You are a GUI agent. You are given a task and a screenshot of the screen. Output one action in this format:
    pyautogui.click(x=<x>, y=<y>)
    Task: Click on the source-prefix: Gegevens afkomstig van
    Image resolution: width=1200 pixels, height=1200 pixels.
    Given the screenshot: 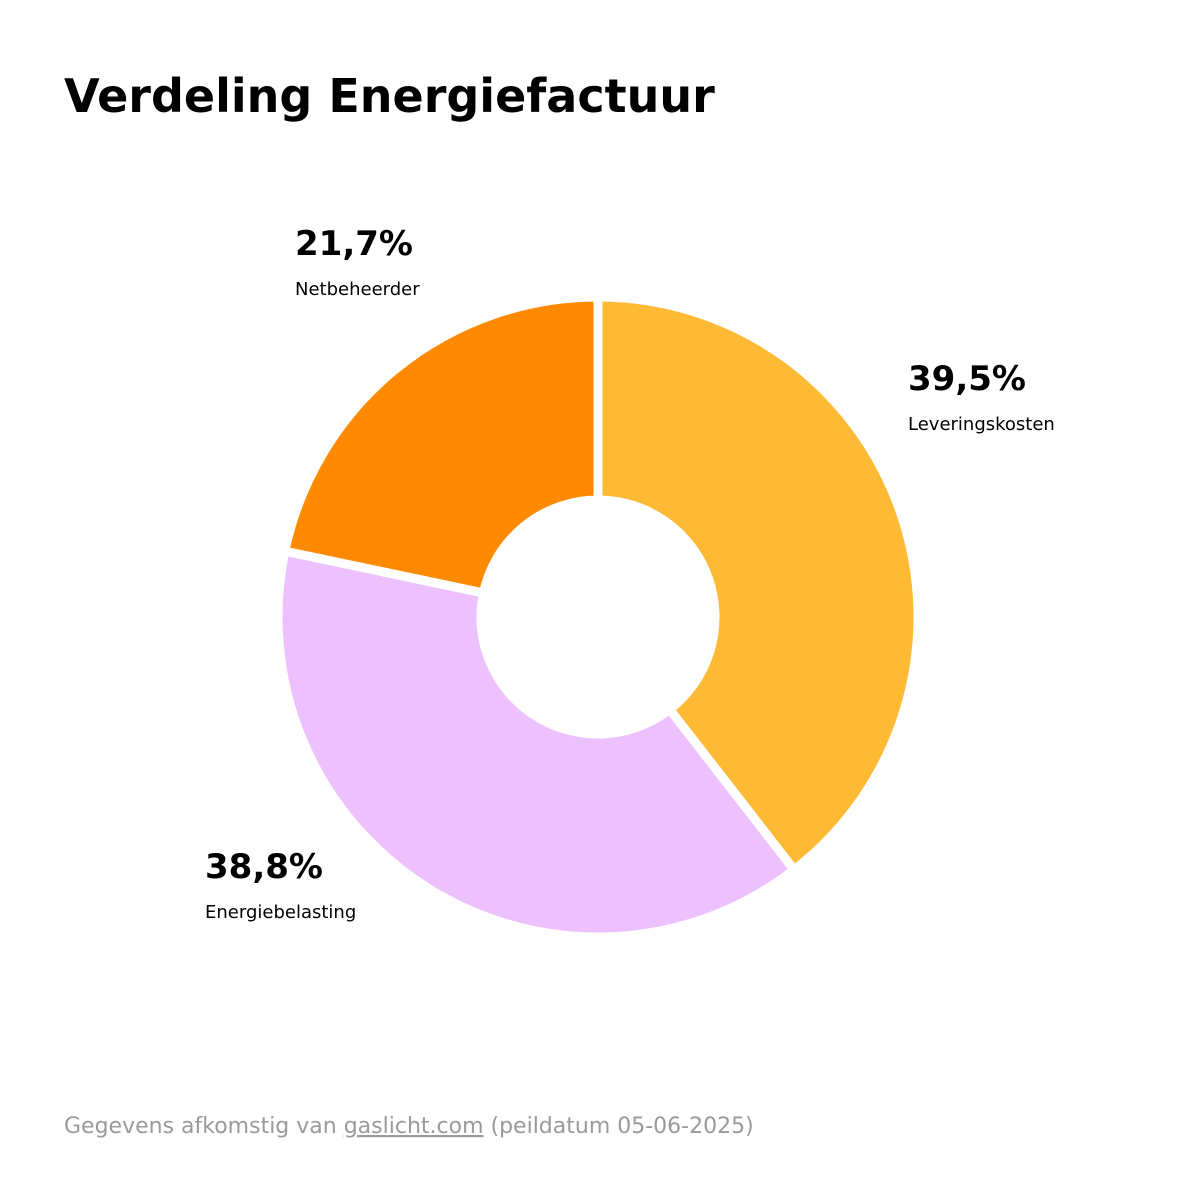 What is the action you would take?
    pyautogui.click(x=200, y=1126)
    